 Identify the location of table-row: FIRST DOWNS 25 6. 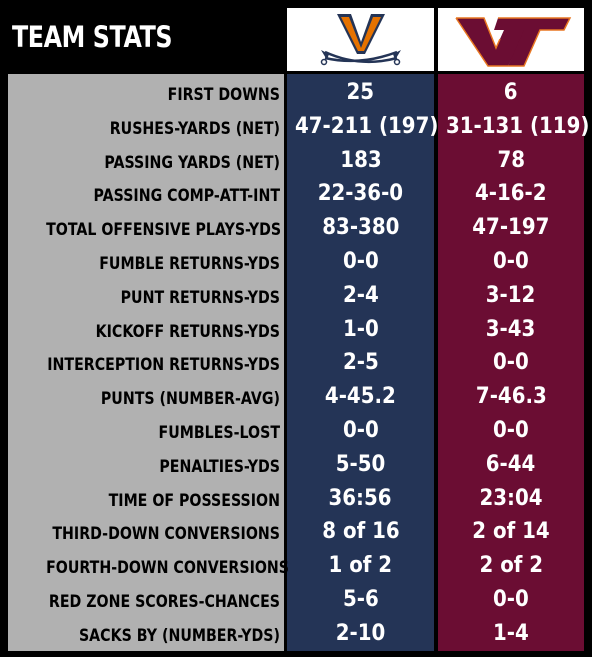
(296, 95).